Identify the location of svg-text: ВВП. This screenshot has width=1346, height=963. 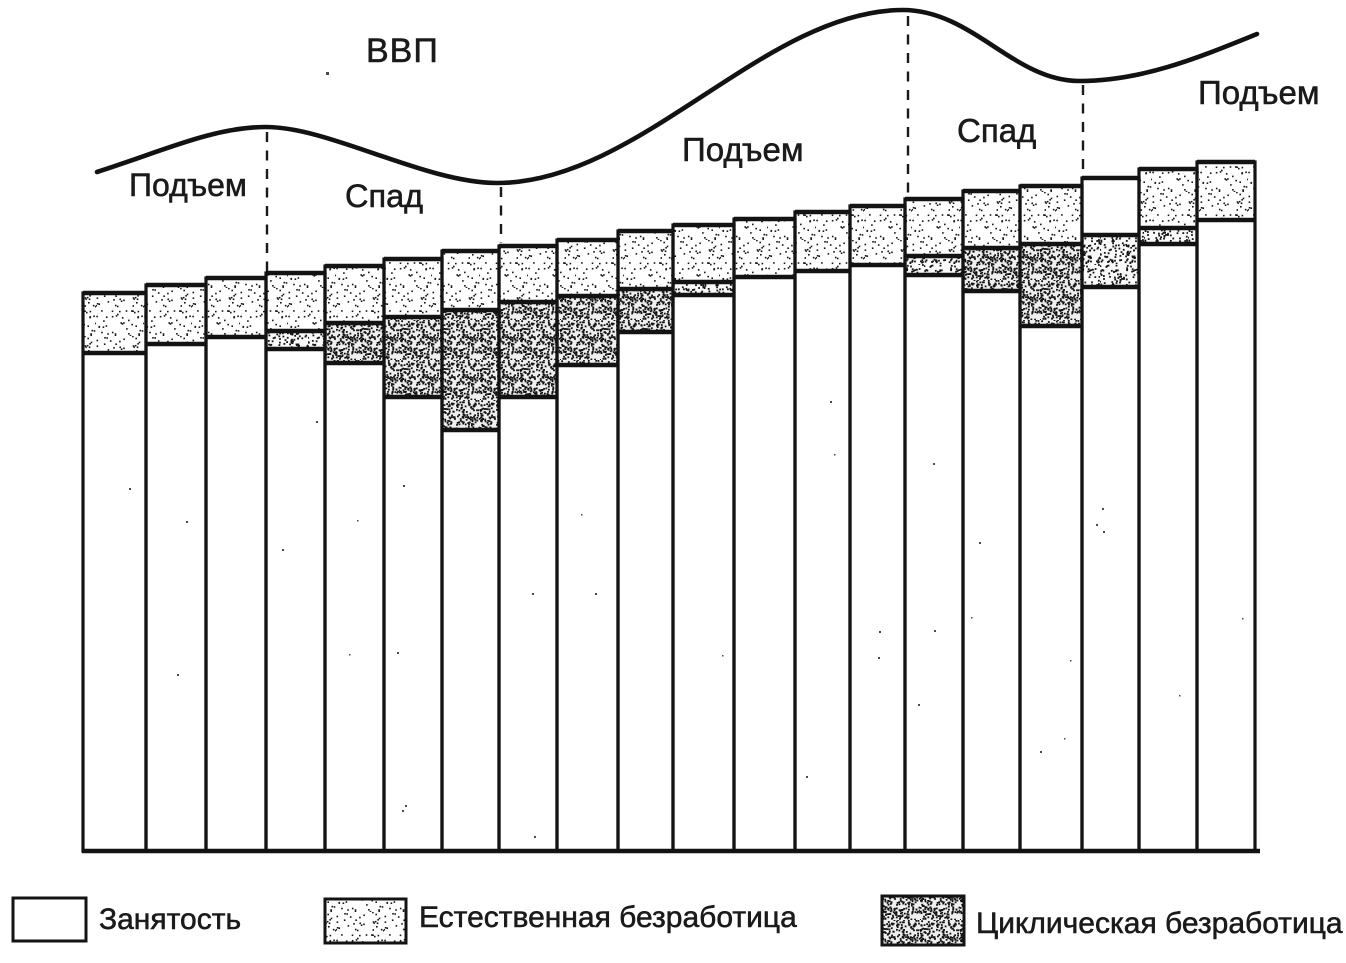
(402, 51).